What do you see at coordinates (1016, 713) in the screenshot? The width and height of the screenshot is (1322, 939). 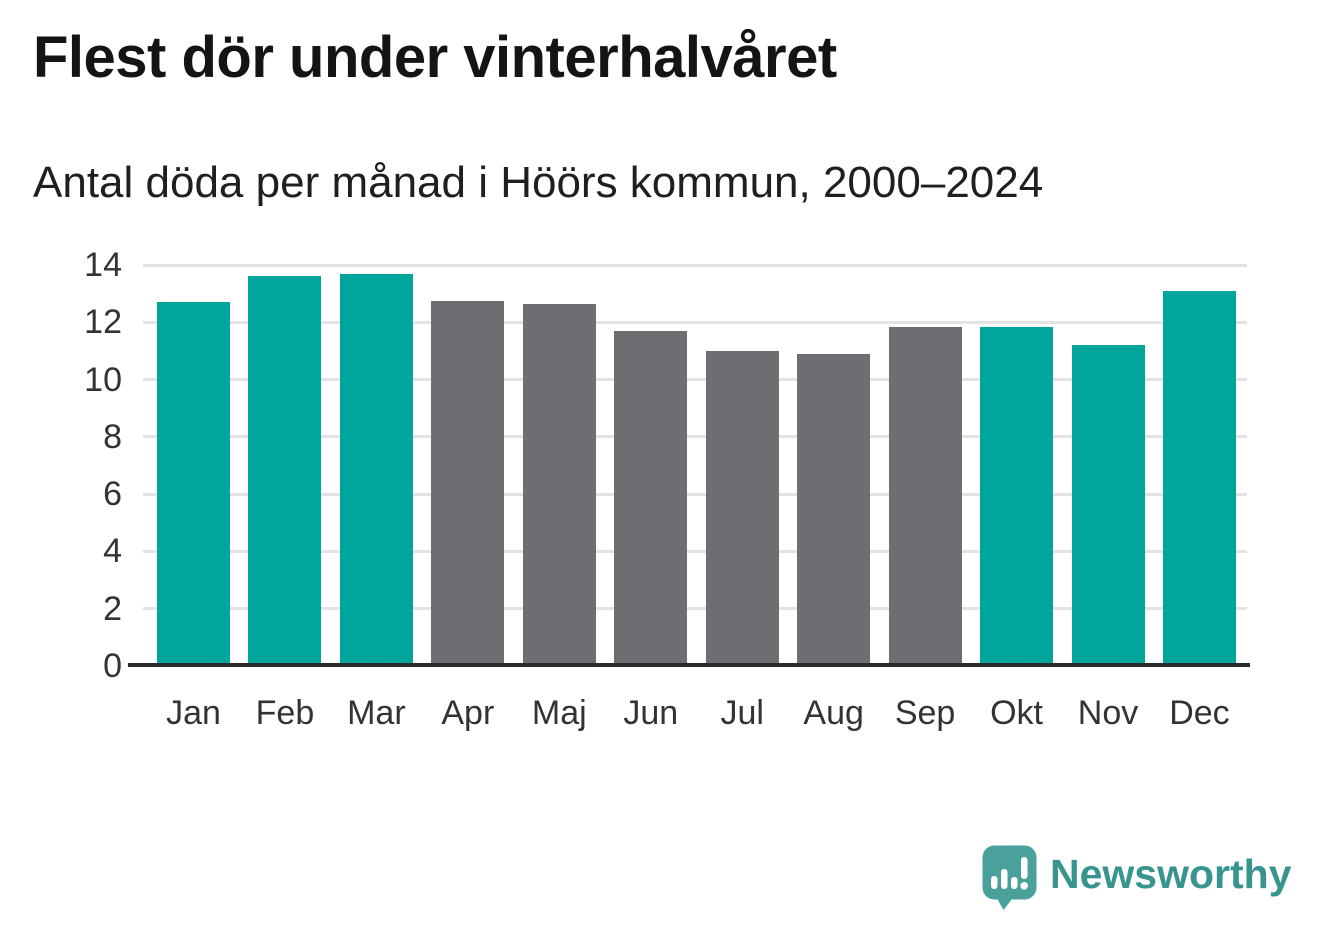 I see `x-tick-label-okt: Okt` at bounding box center [1016, 713].